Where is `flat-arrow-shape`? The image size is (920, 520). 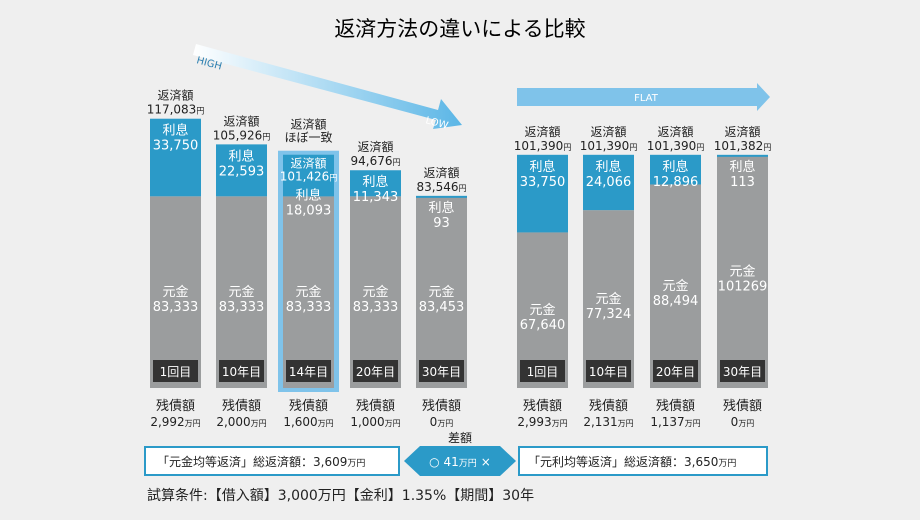
flat-arrow-shape is located at coordinates (643, 97).